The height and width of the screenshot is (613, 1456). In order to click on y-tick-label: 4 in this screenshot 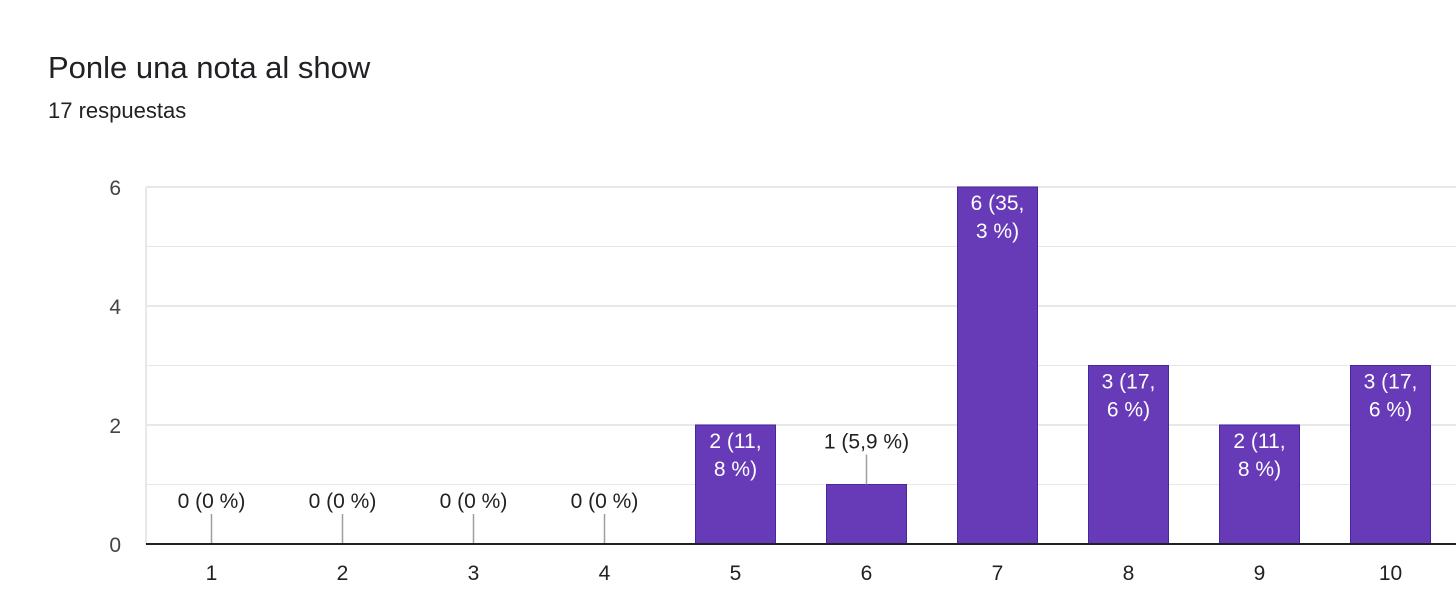, I will do `click(115, 307)`.